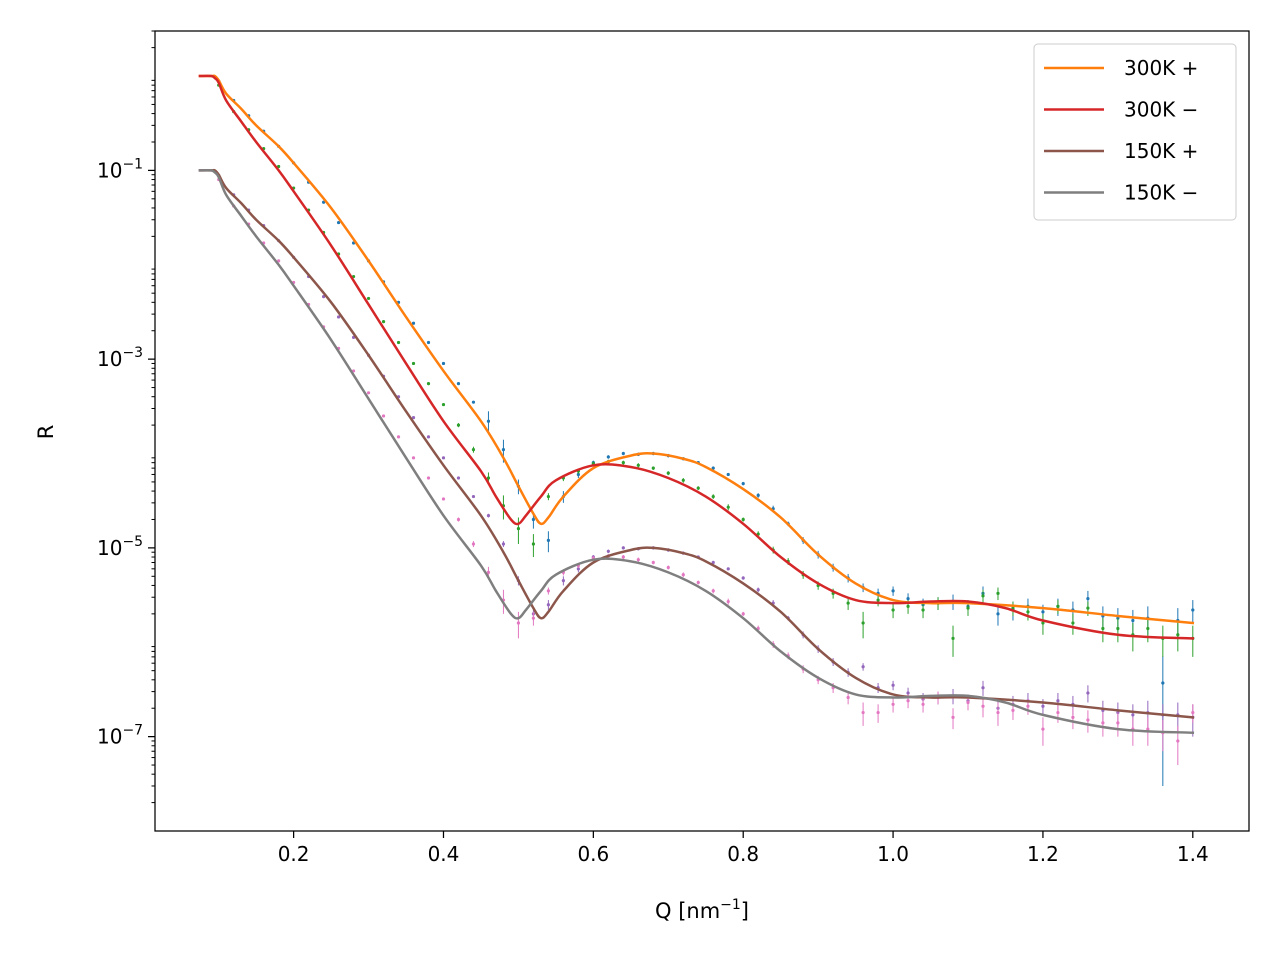 This screenshot has height=960, width=1280. What do you see at coordinates (730, 905) in the screenshot?
I see `x-axis-label-superscript: −1` at bounding box center [730, 905].